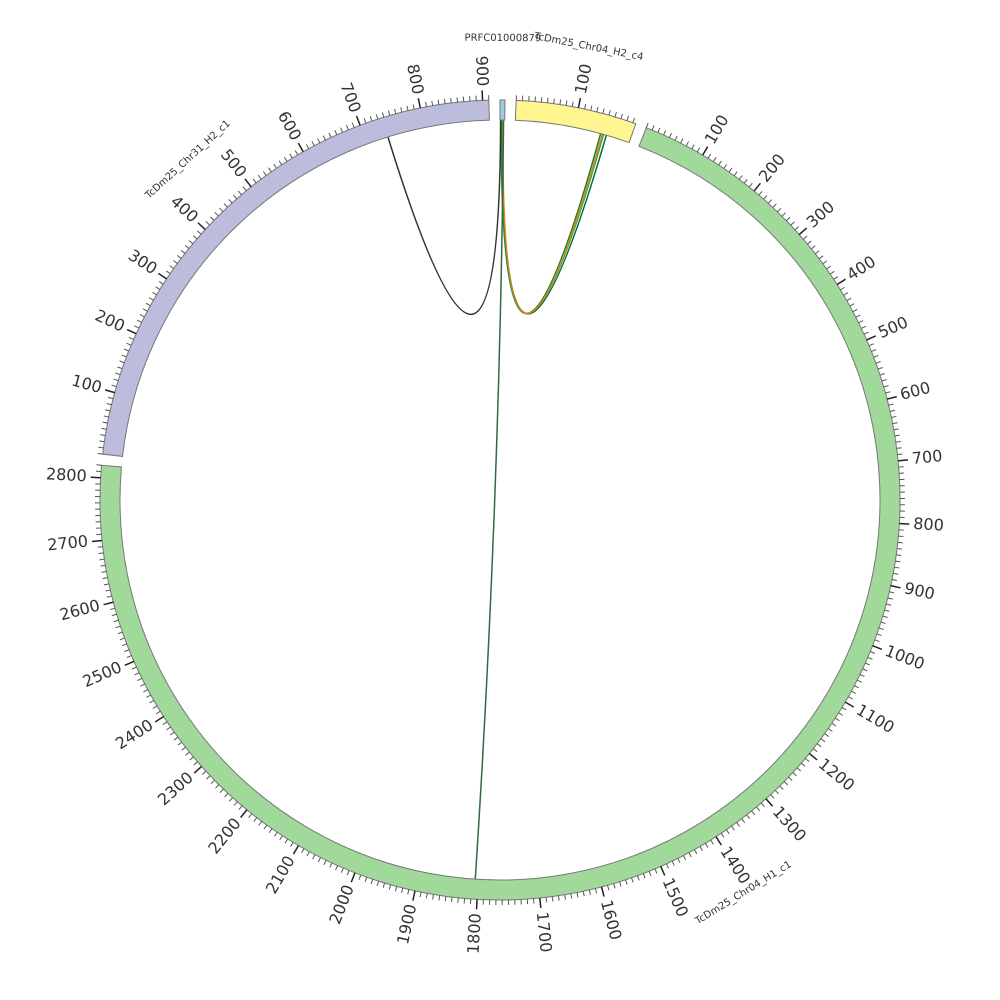  I want to click on segment-name: PRFC01000879, so click(503, 38).